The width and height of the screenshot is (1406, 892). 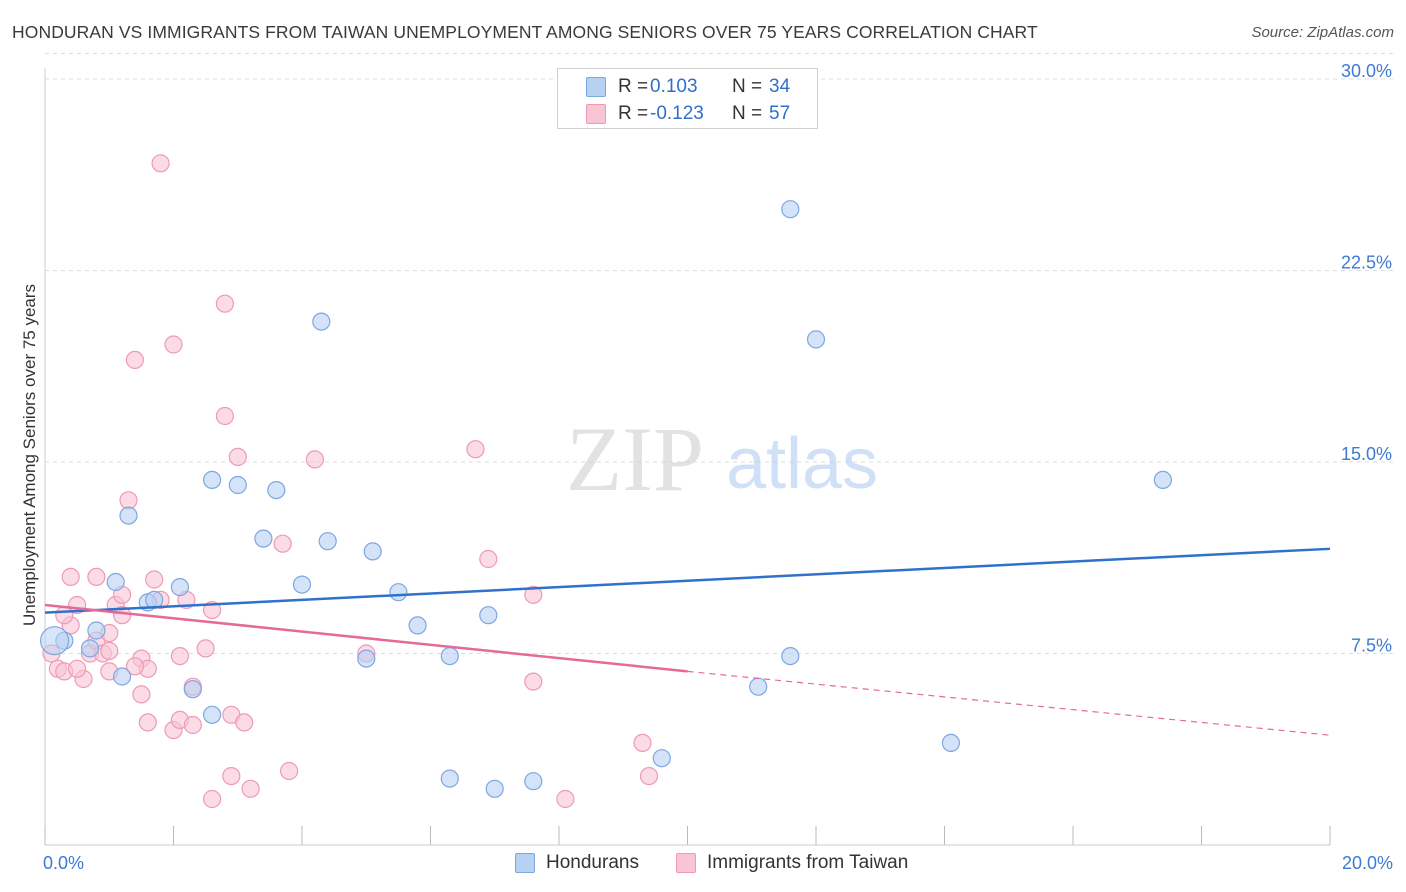 What do you see at coordinates (687, 580) in the screenshot?
I see `honduran-trend-line` at bounding box center [687, 580].